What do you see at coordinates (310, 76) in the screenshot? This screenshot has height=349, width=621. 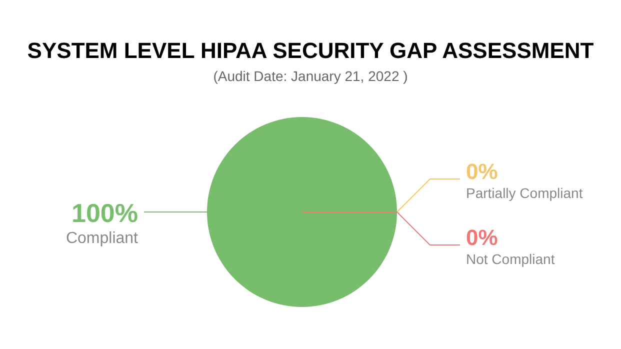 I see `chart-subtitle: (Audit Date: January 21, 2022 )` at bounding box center [310, 76].